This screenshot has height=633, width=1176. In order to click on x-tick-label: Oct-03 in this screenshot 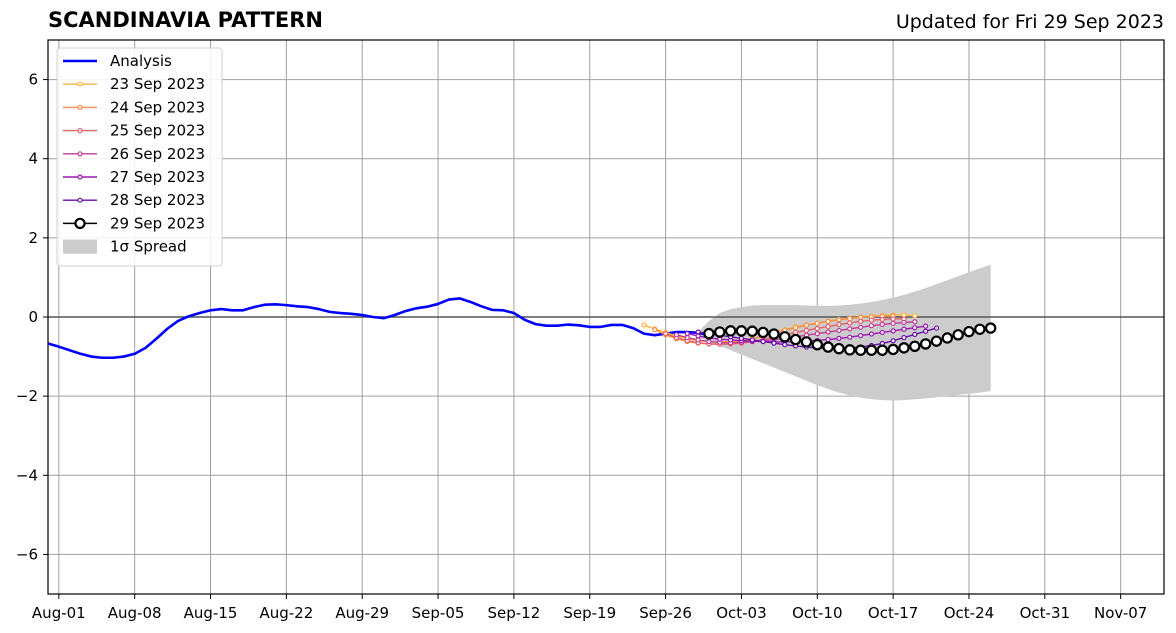, I will do `click(741, 613)`.